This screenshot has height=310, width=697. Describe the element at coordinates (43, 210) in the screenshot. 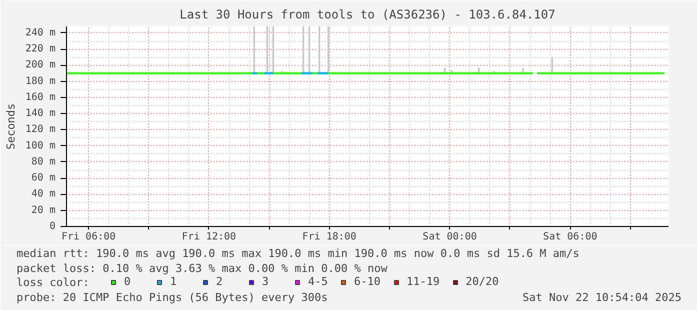

I see `y-tick-label: 20 m` at that location.